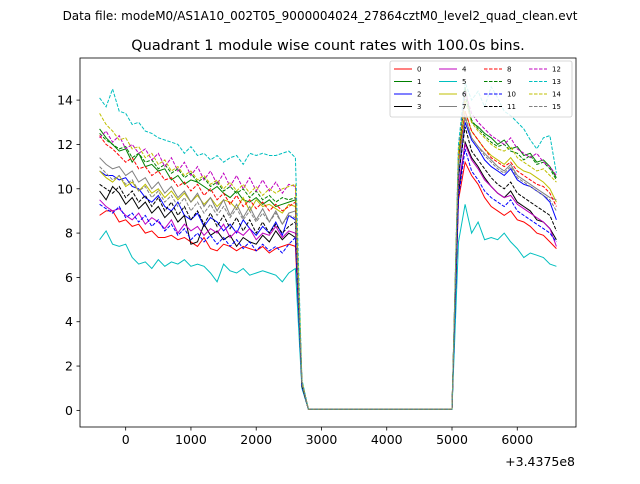 This screenshot has height=484, width=640. What do you see at coordinates (511, 95) in the screenshot?
I see `legend-label-10: 10` at bounding box center [511, 95].